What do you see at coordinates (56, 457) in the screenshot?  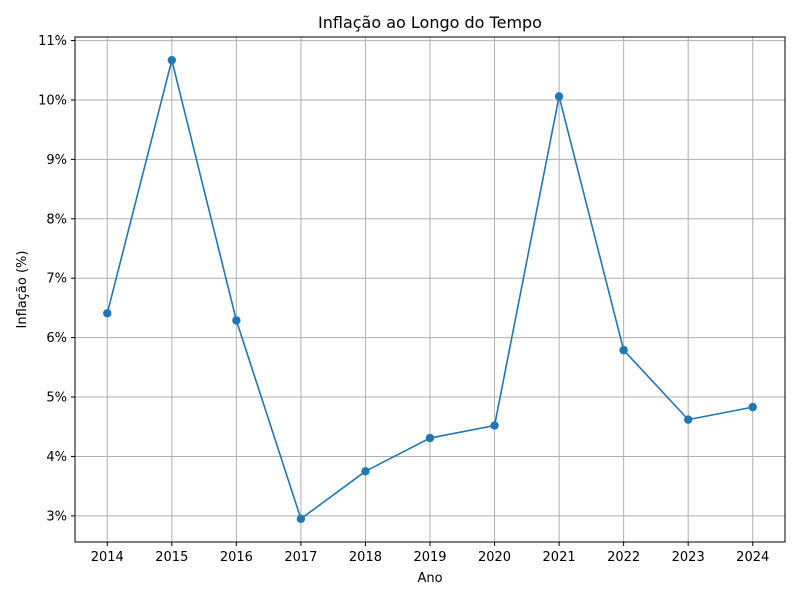 I see `y-tick-label: 4%` at bounding box center [56, 457].